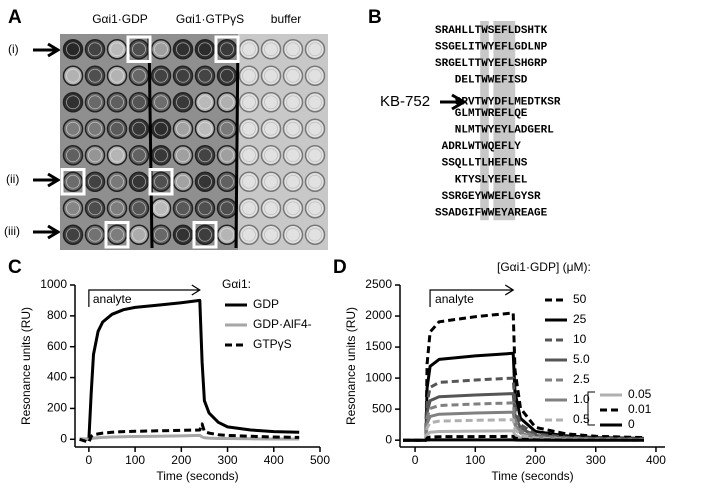 The image size is (713, 495). What do you see at coordinates (491, 31) in the screenshot?
I see `sequence: SRAHLLTWSEFLDSHTK` at bounding box center [491, 31].